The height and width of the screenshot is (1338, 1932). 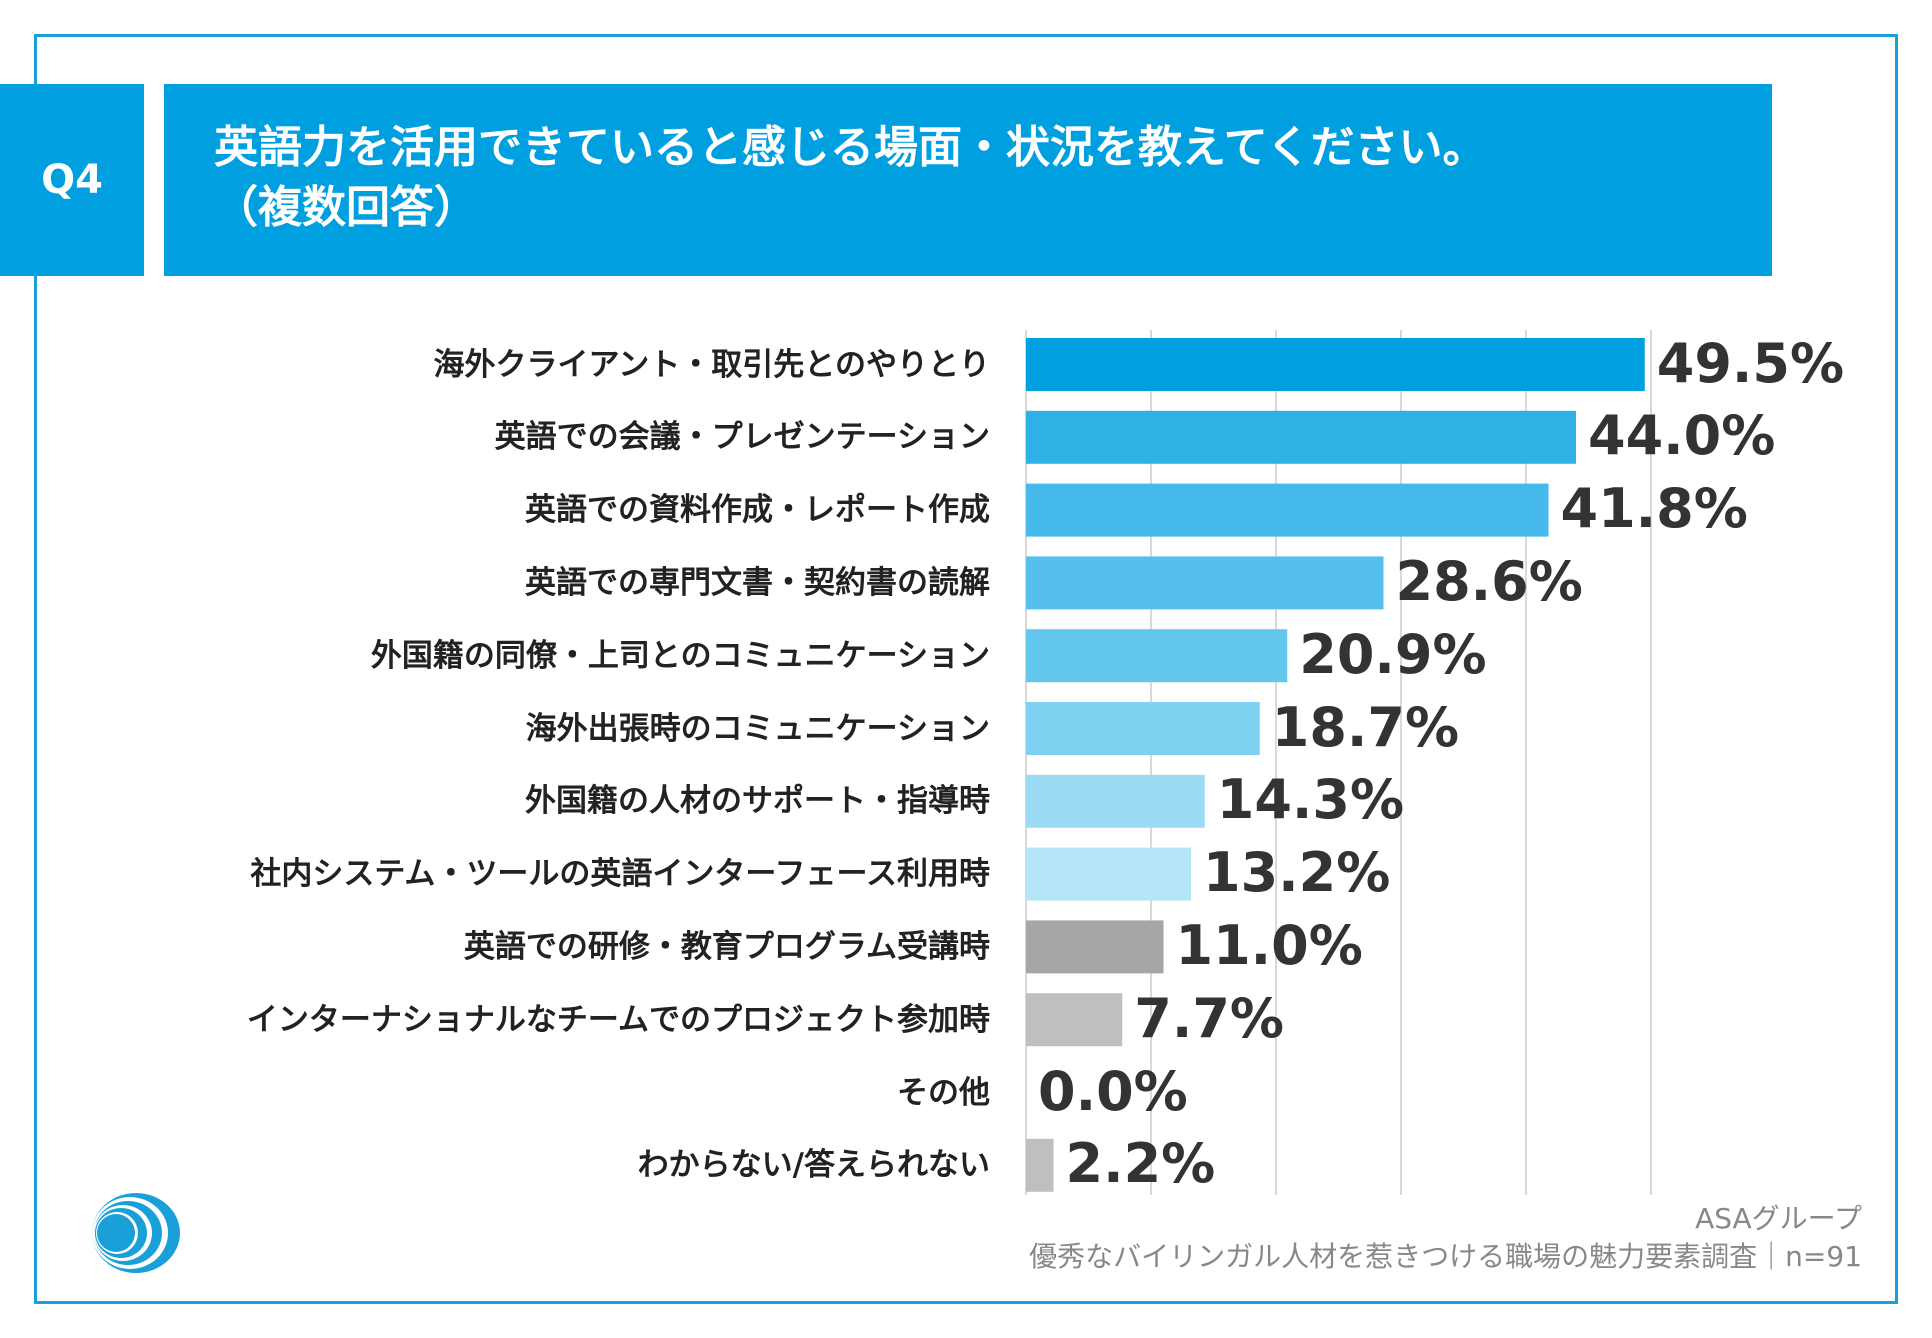 I want to click on category-label: 英語での専門文書・契約書の読解, so click(x=757, y=582).